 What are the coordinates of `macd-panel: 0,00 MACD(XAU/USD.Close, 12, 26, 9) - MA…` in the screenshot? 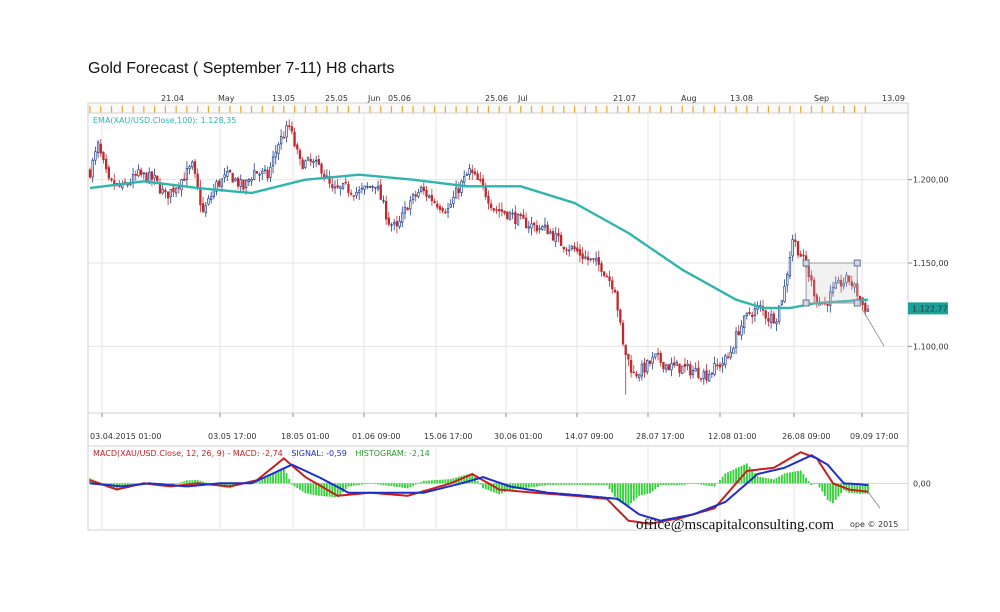 It's located at (509, 488).